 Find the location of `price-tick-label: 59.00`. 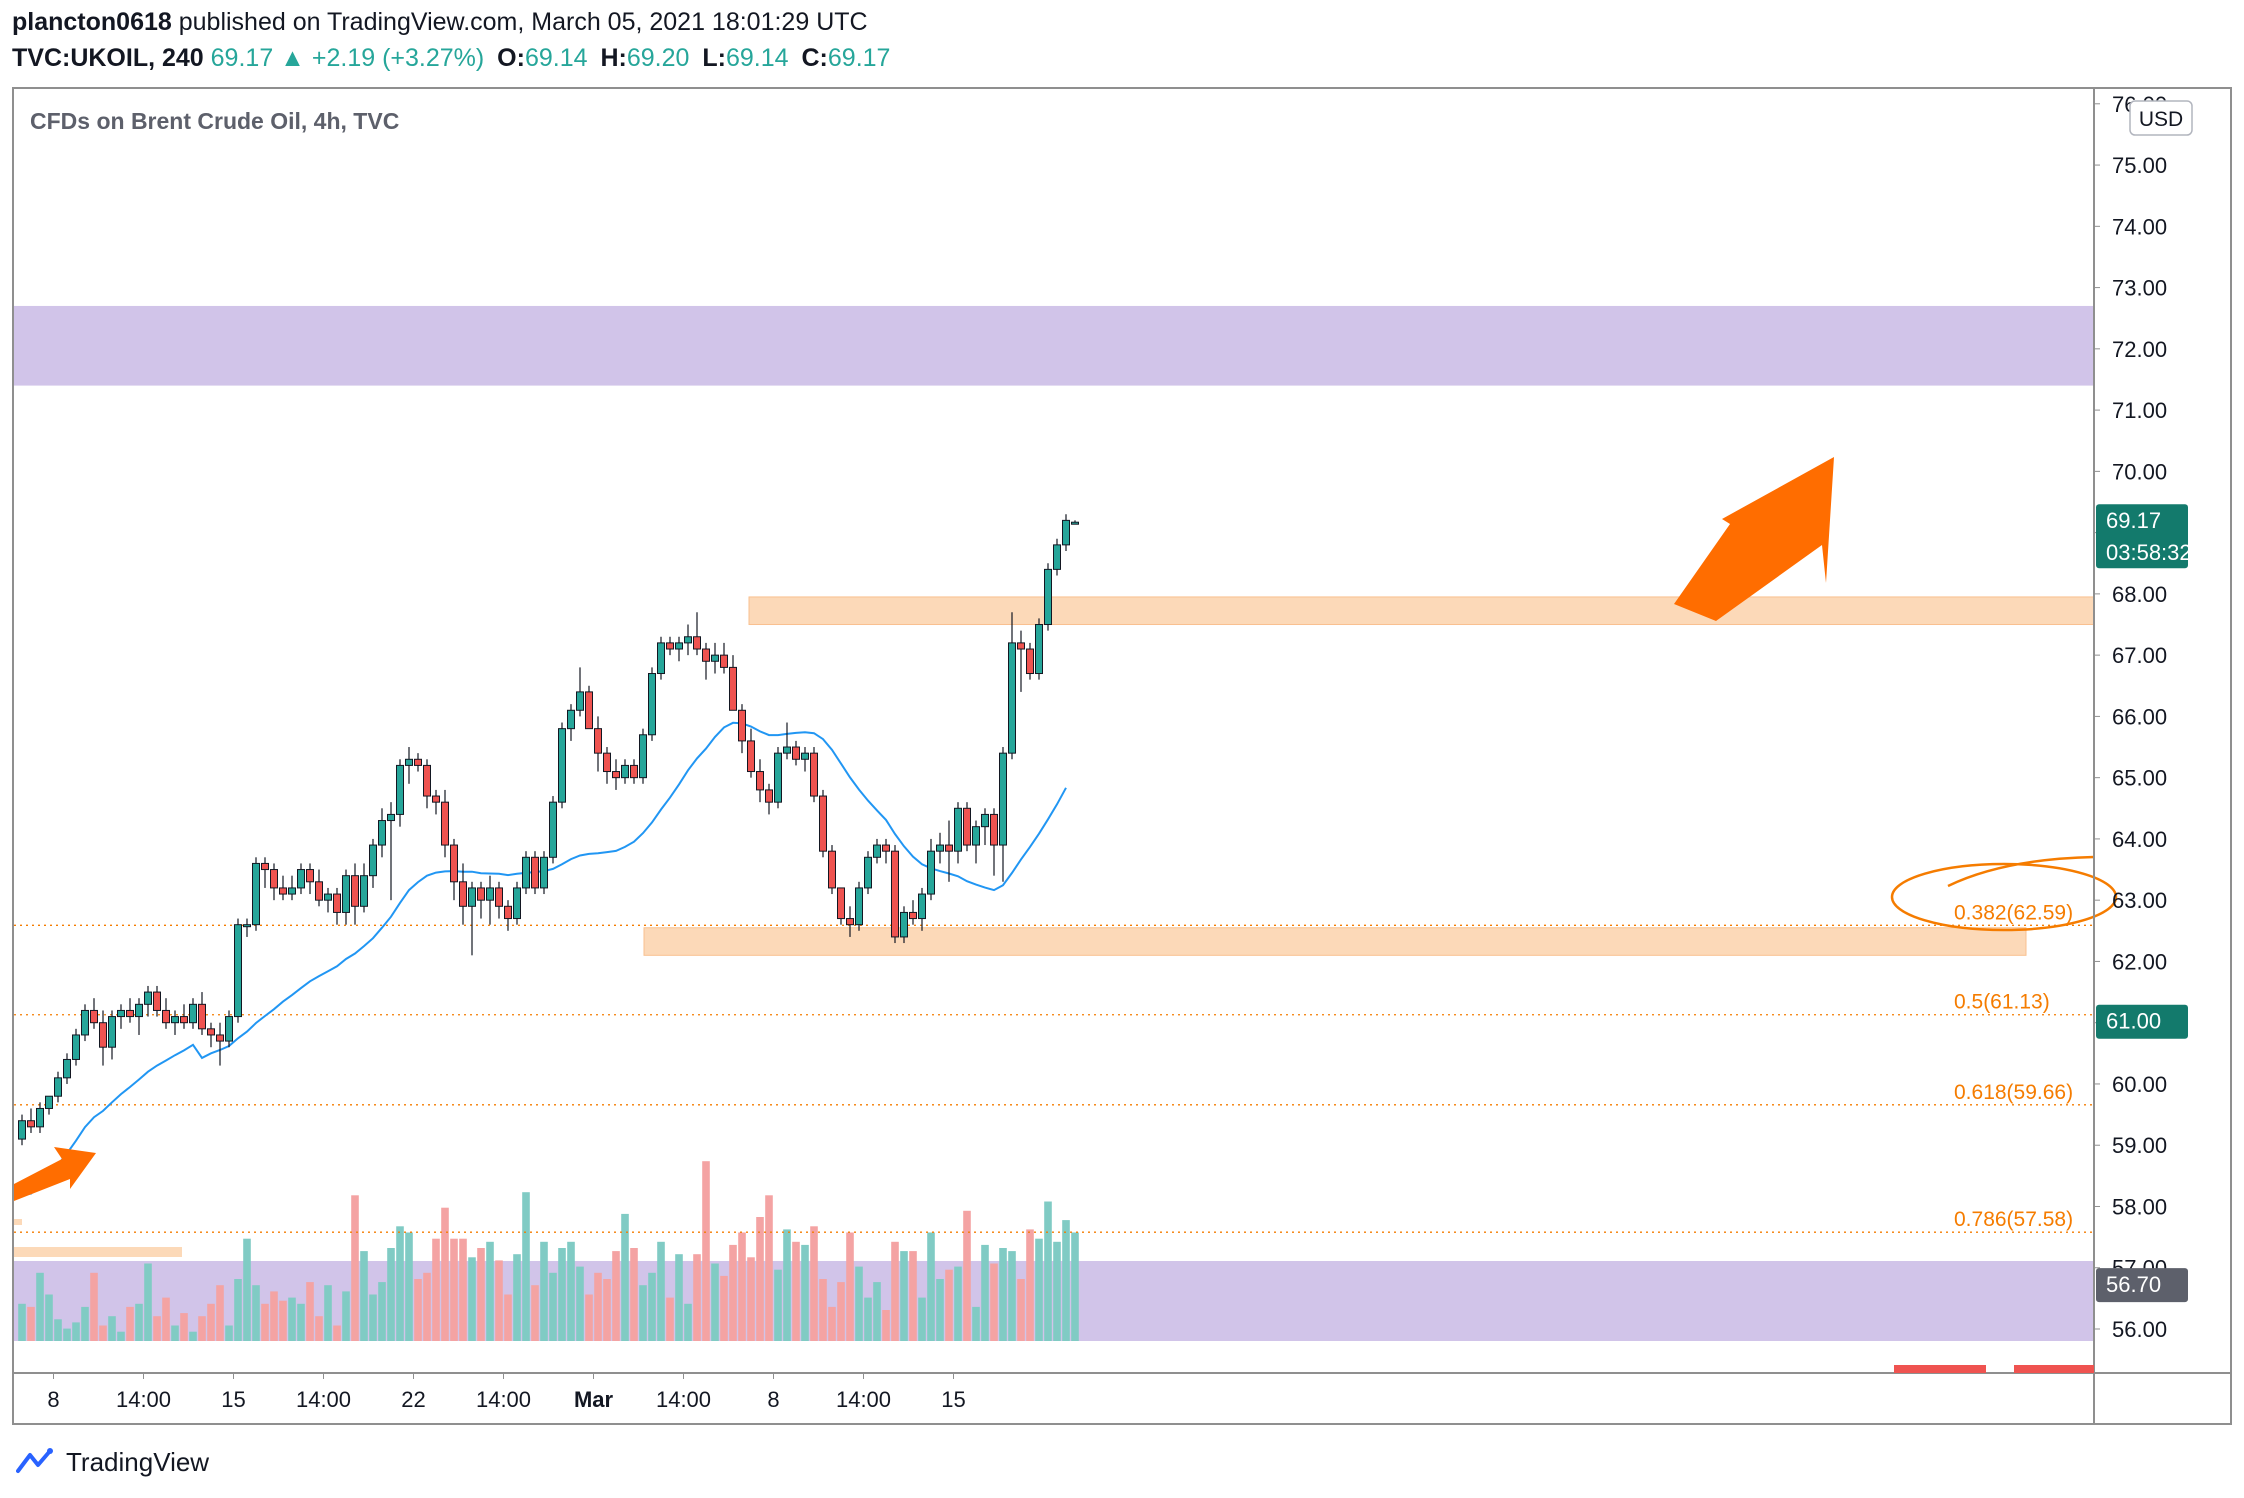

price-tick-label: 59.00 is located at coordinates (2139, 1145).